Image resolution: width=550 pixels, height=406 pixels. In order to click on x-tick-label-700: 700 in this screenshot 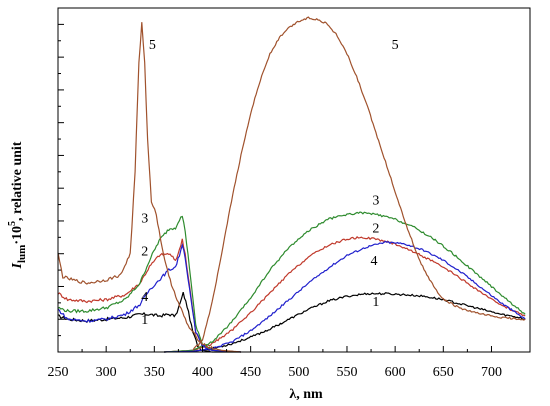, I will do `click(491, 372)`.